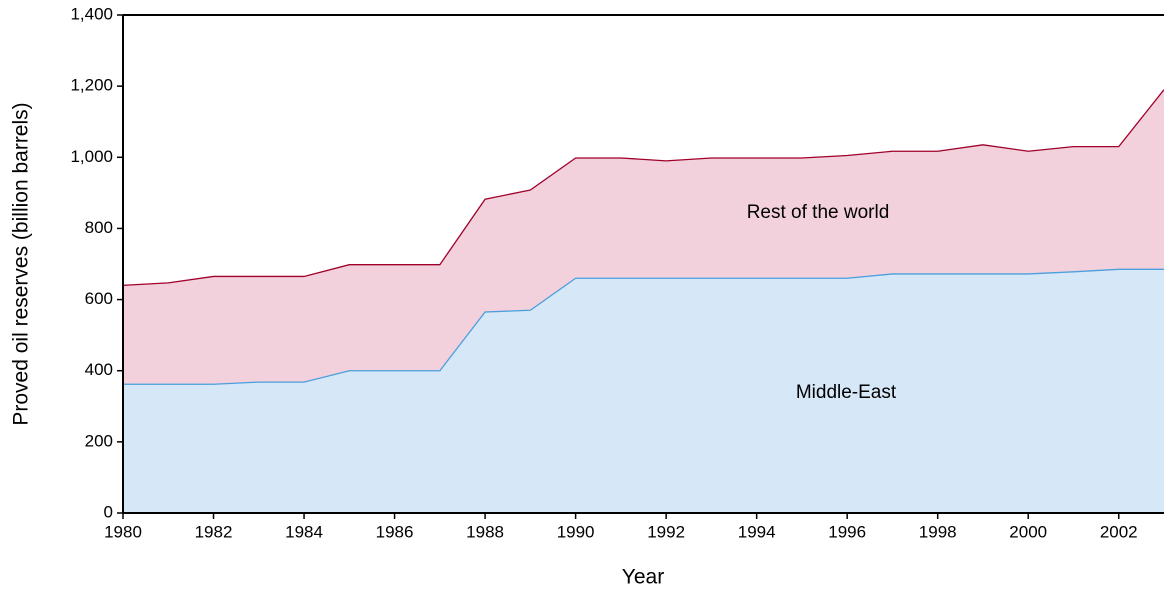  What do you see at coordinates (757, 531) in the screenshot?
I see `x-tick-label: 1994` at bounding box center [757, 531].